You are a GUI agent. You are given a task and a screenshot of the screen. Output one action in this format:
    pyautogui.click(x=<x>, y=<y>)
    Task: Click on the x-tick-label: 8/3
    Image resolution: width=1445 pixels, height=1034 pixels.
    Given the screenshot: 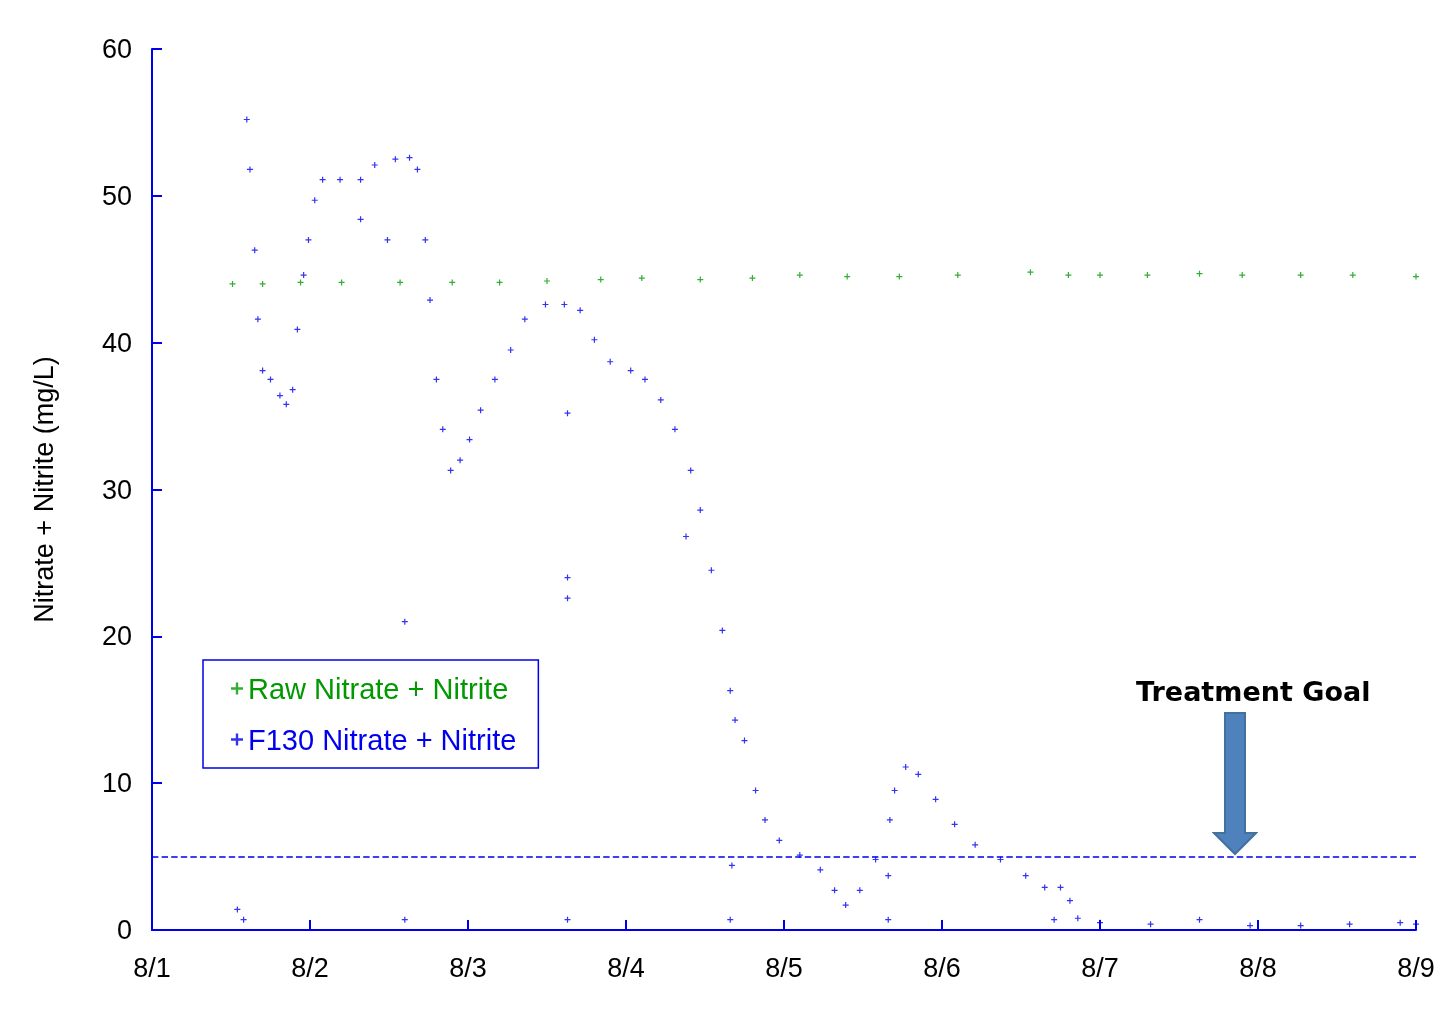 What is the action you would take?
    pyautogui.click(x=468, y=967)
    